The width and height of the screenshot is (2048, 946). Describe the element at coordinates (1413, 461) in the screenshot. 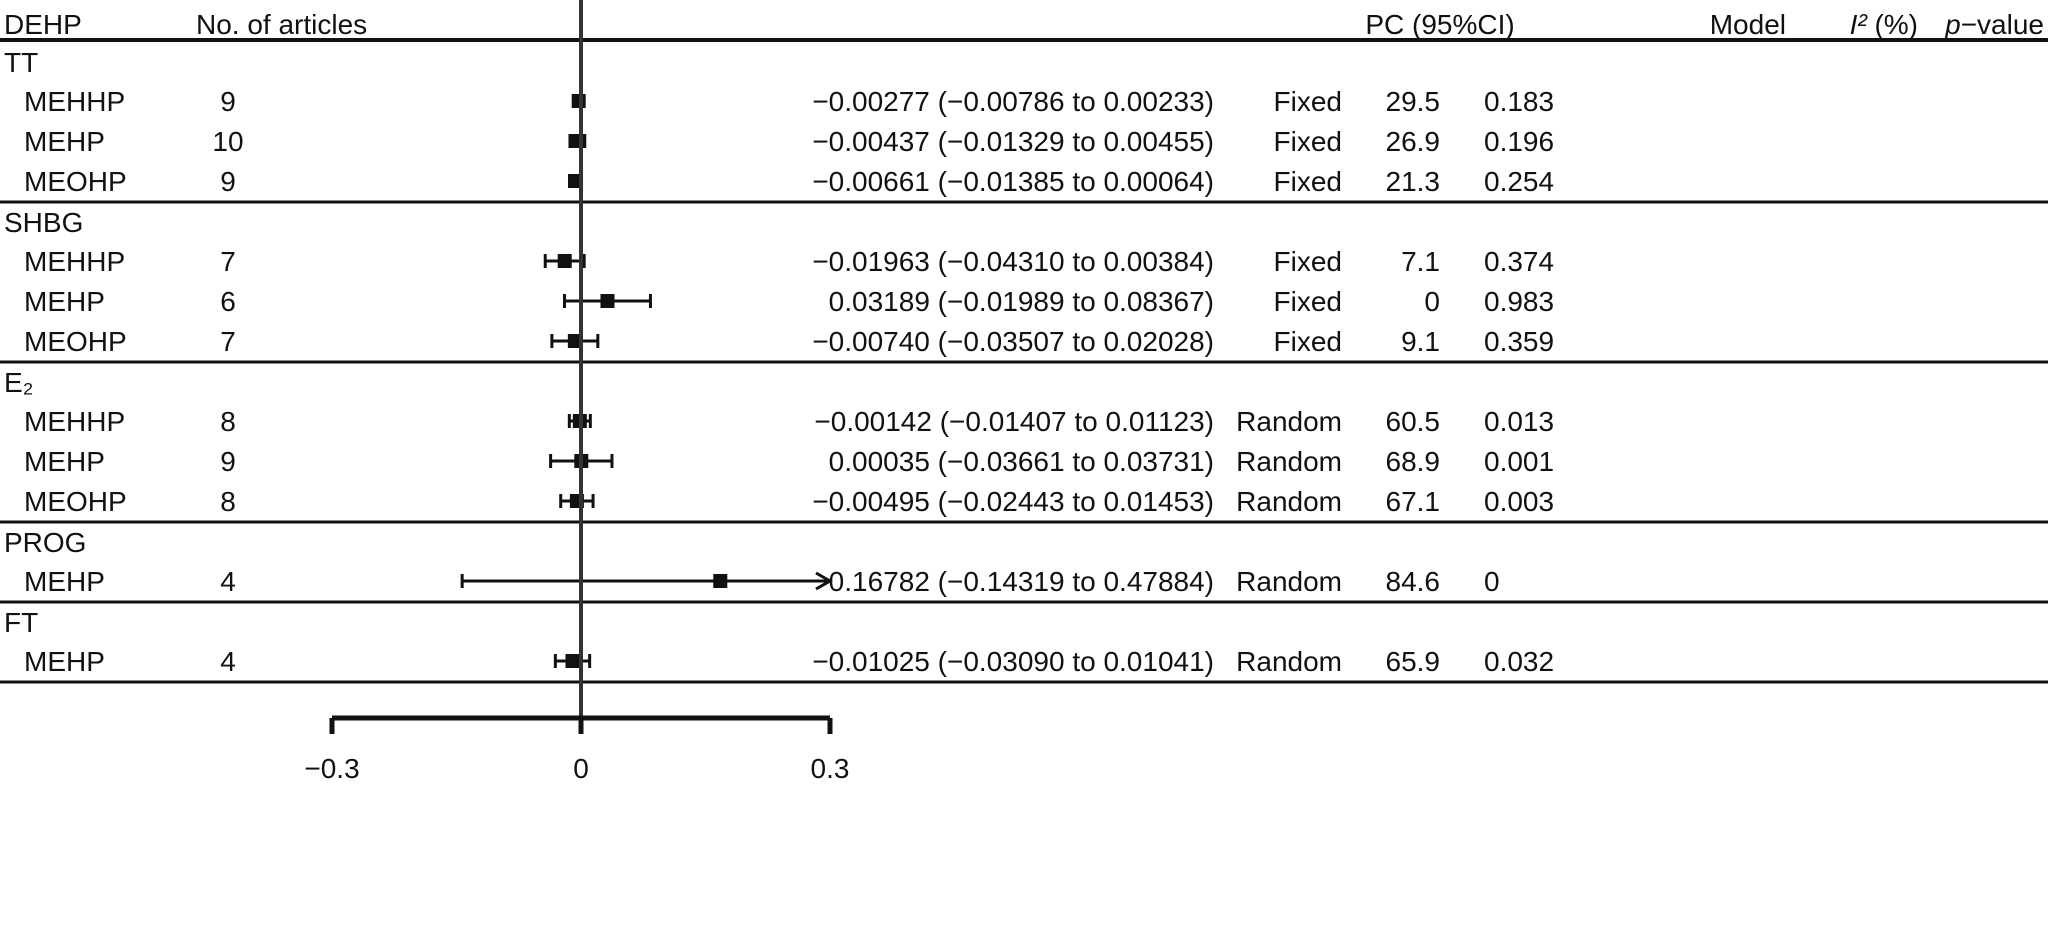

I see `row-i2: 68.9` at that location.